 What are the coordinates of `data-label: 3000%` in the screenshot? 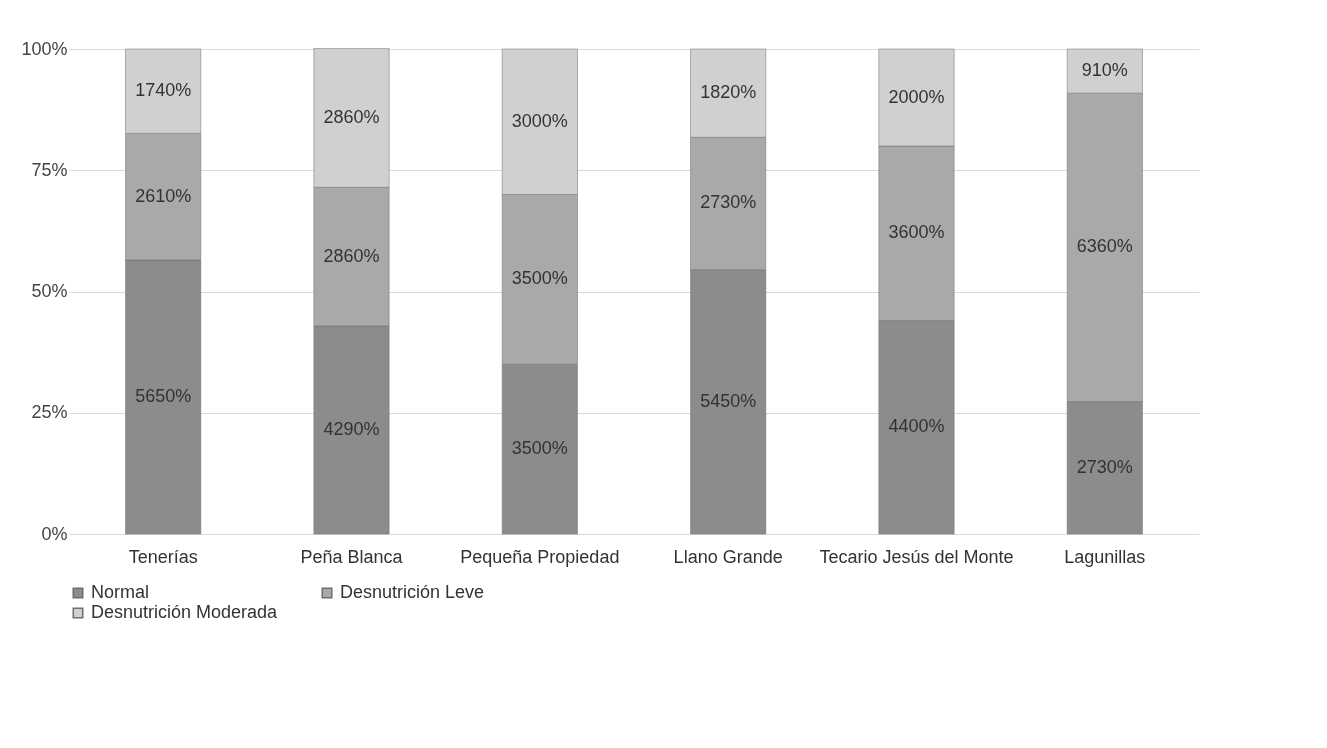 It's located at (539, 120).